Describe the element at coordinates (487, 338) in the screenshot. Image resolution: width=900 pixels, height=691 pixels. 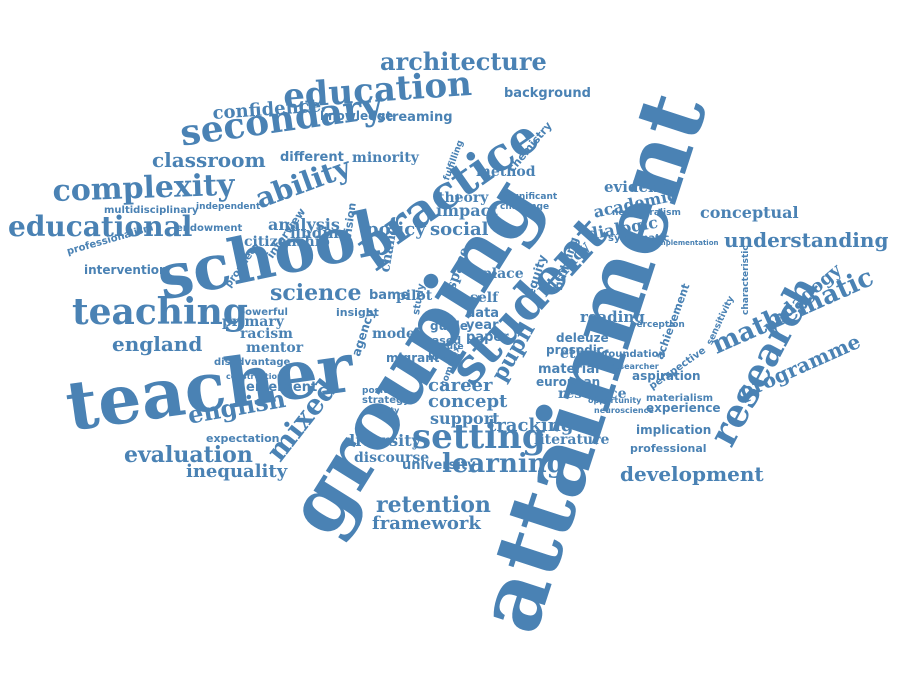
I see `word-paper: paper` at that location.